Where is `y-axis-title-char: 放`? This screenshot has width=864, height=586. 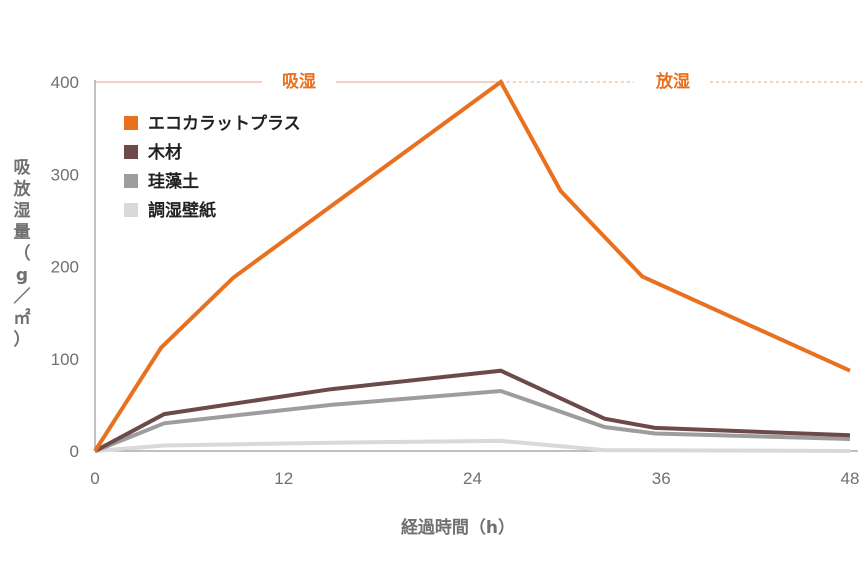
y-axis-title-char: 放 is located at coordinates (22, 189).